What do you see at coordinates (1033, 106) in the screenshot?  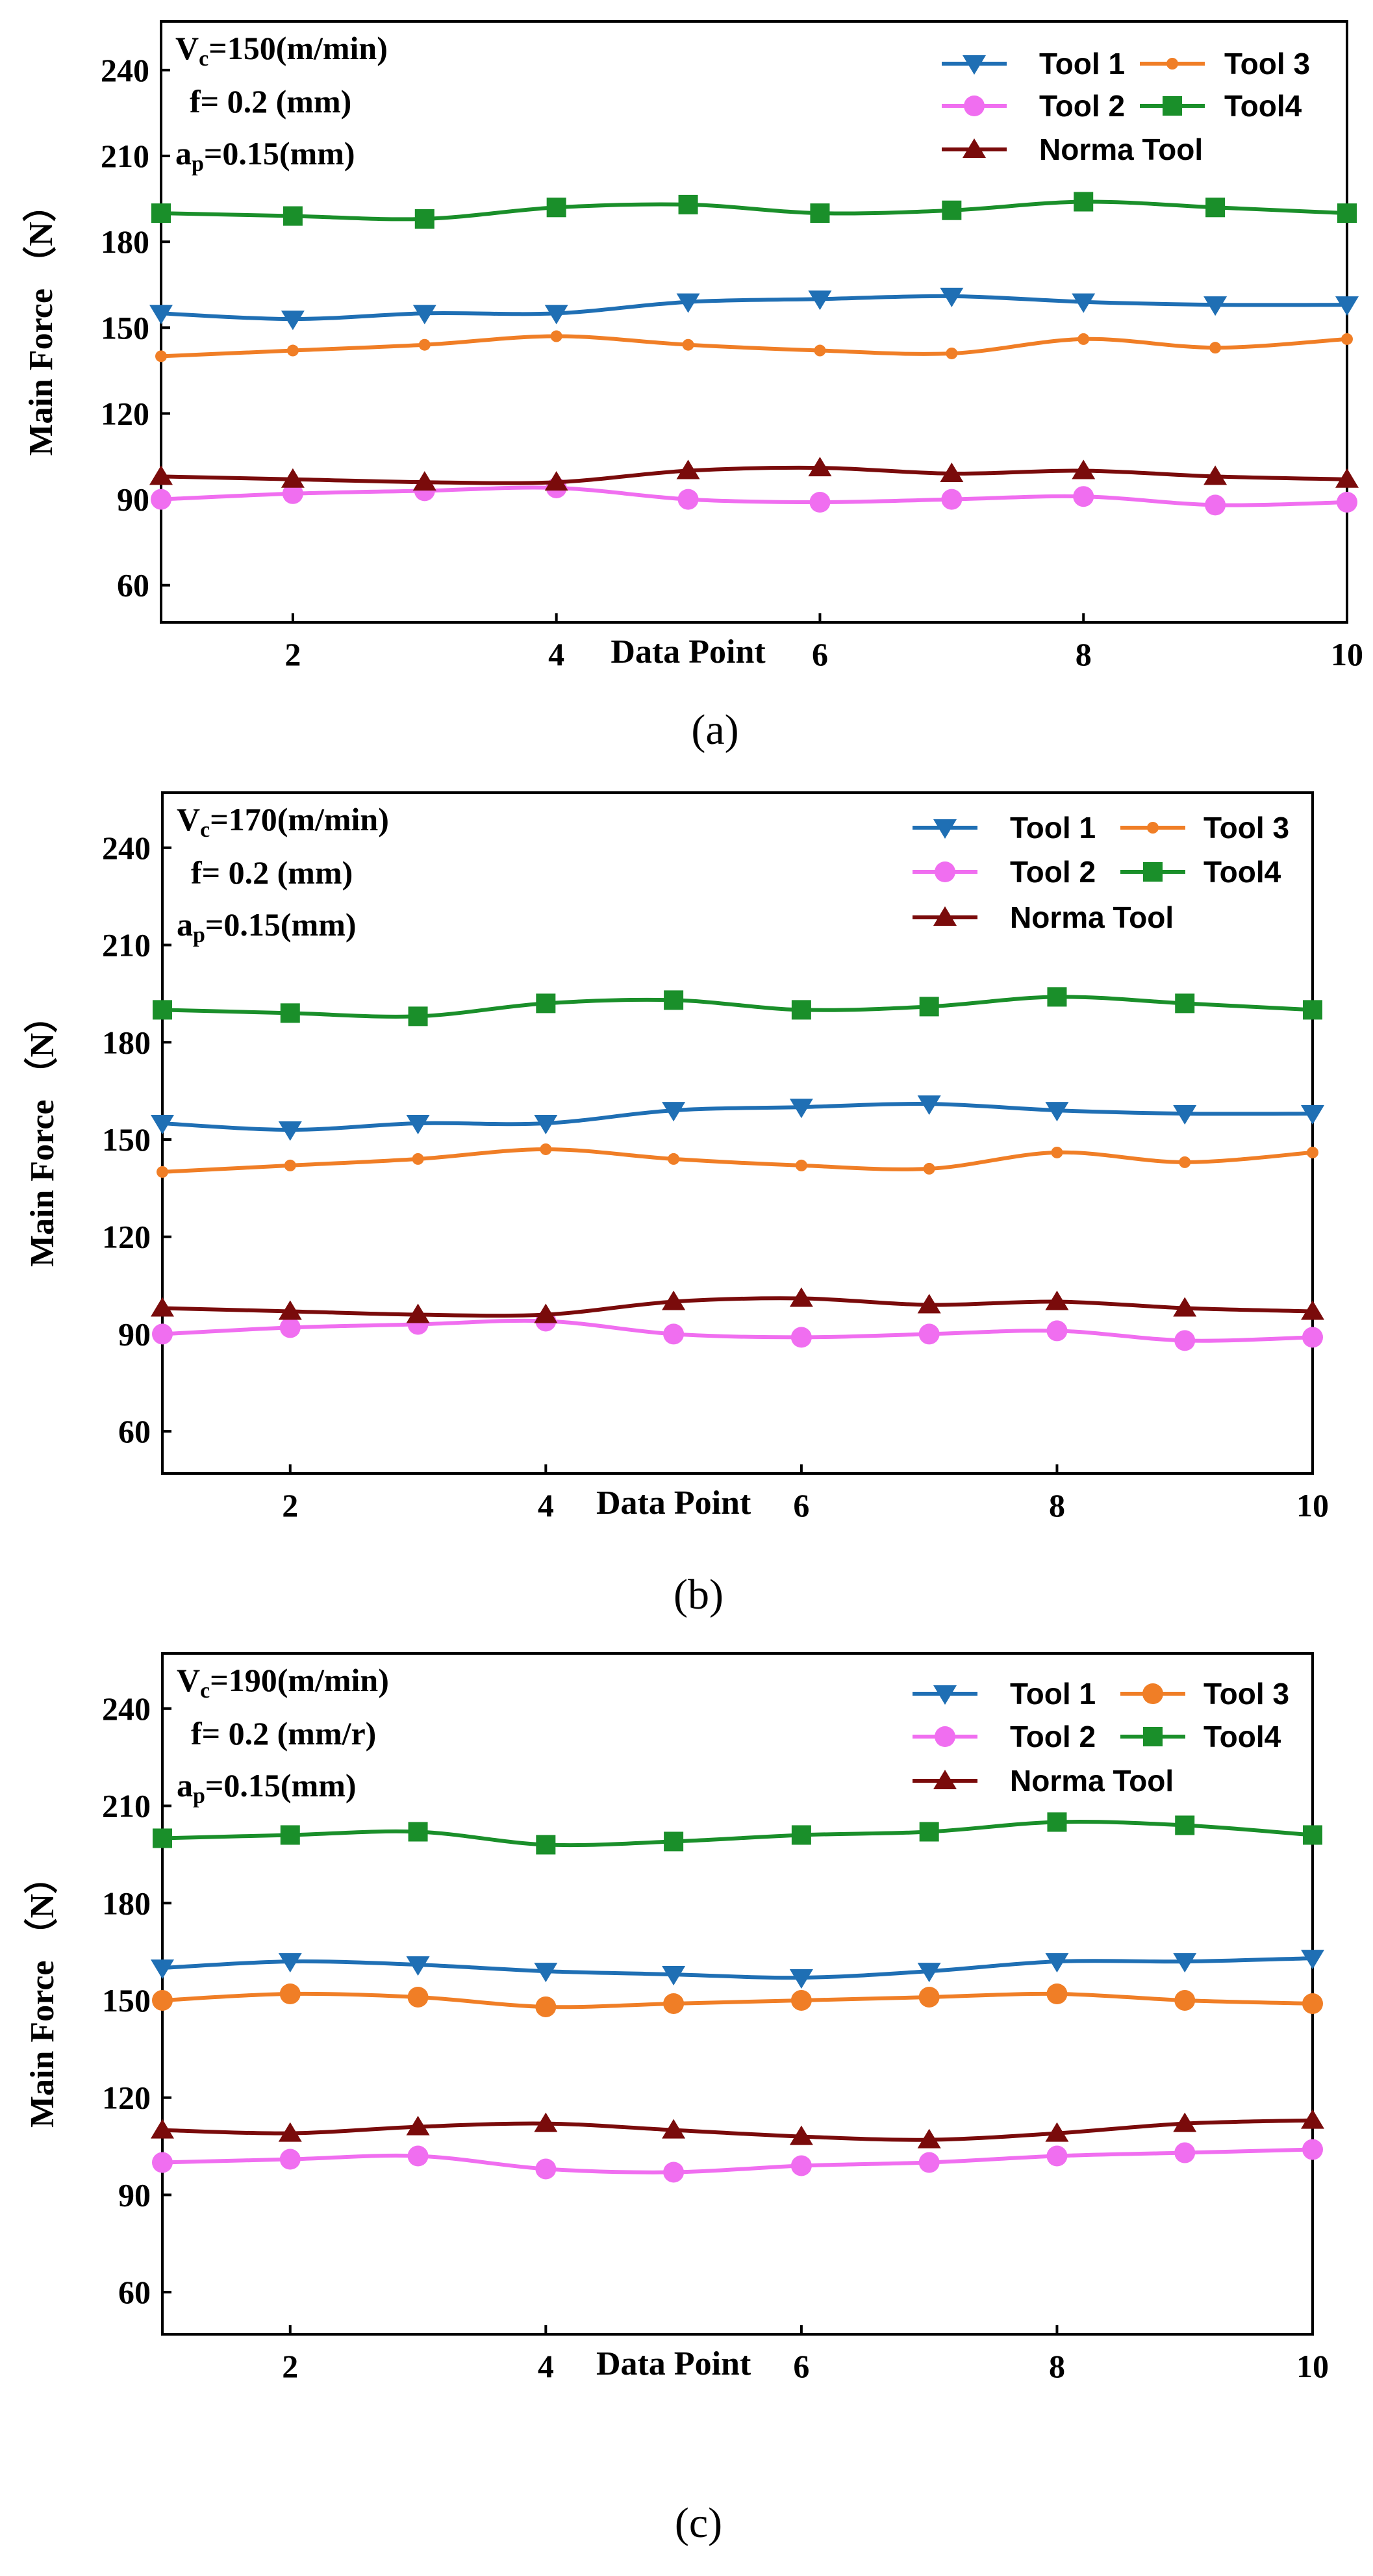 I see `legend-item-tool-2: Tool 2` at bounding box center [1033, 106].